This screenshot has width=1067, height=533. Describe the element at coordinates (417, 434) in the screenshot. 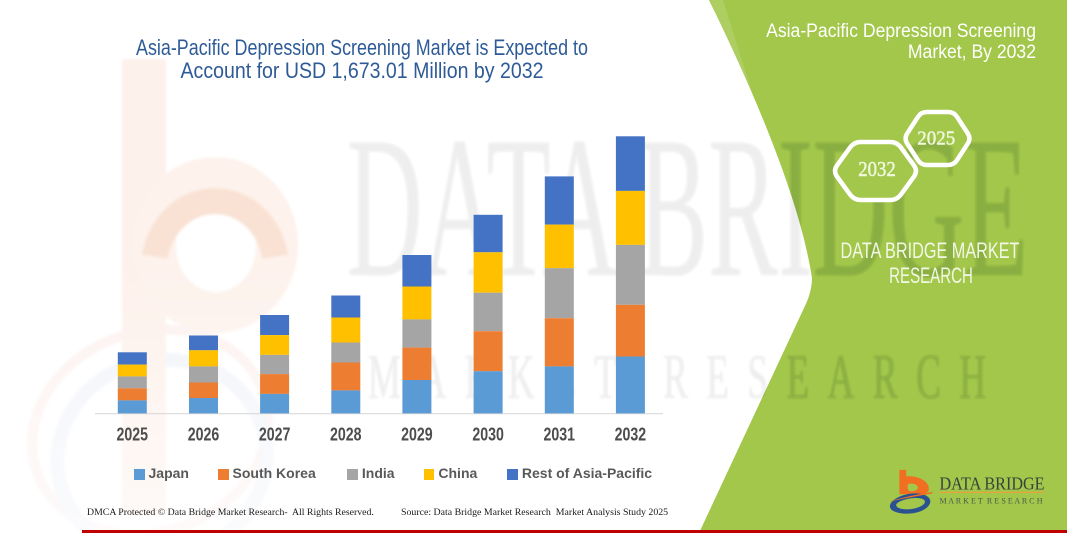

I see `svg-text: 2029` at that location.